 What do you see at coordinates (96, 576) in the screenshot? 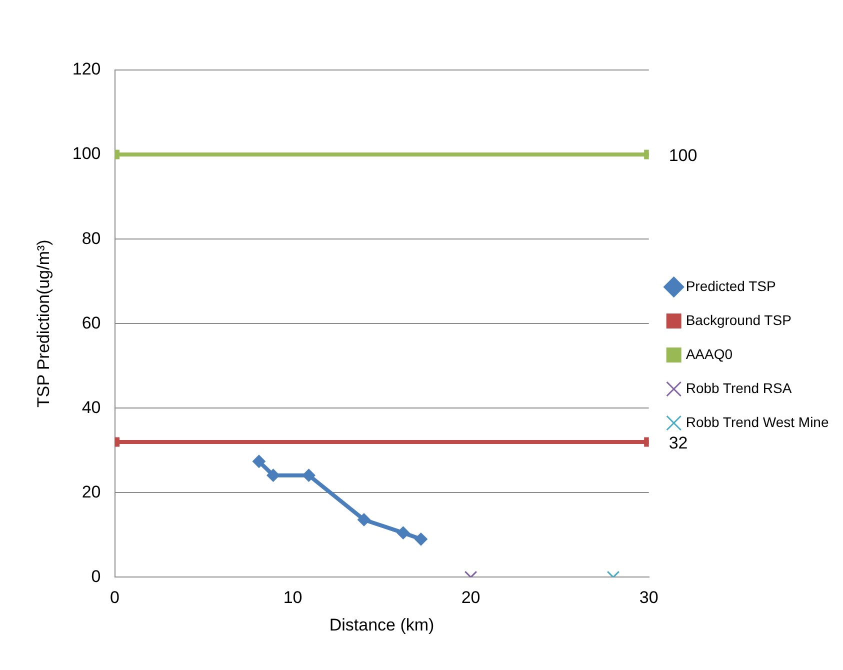
I see `y-tick-label: 0` at bounding box center [96, 576].